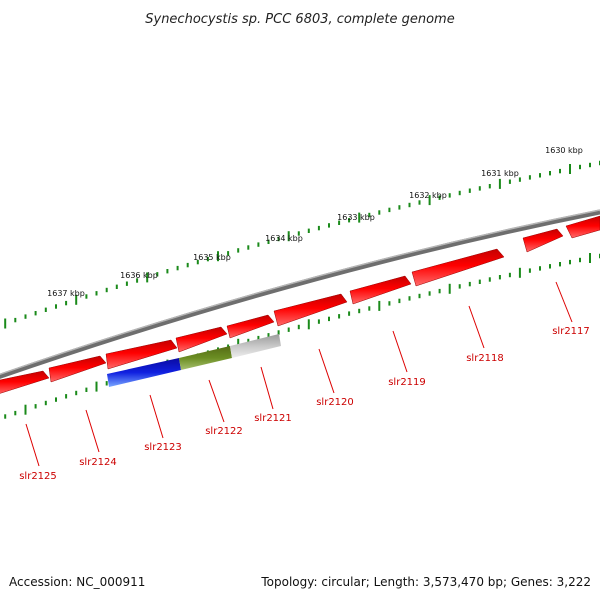 Image resolution: width=600 pixels, height=600 pixels. I want to click on domain-track, so click(194, 360).